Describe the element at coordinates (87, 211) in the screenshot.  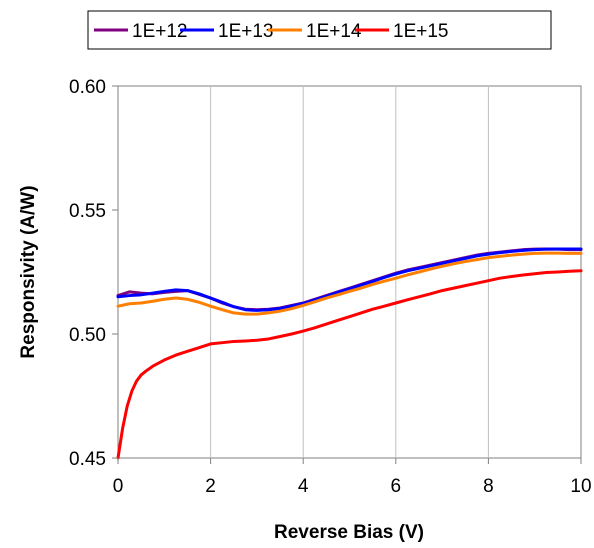
I see `y-tick-label-2: 0.55` at that location.